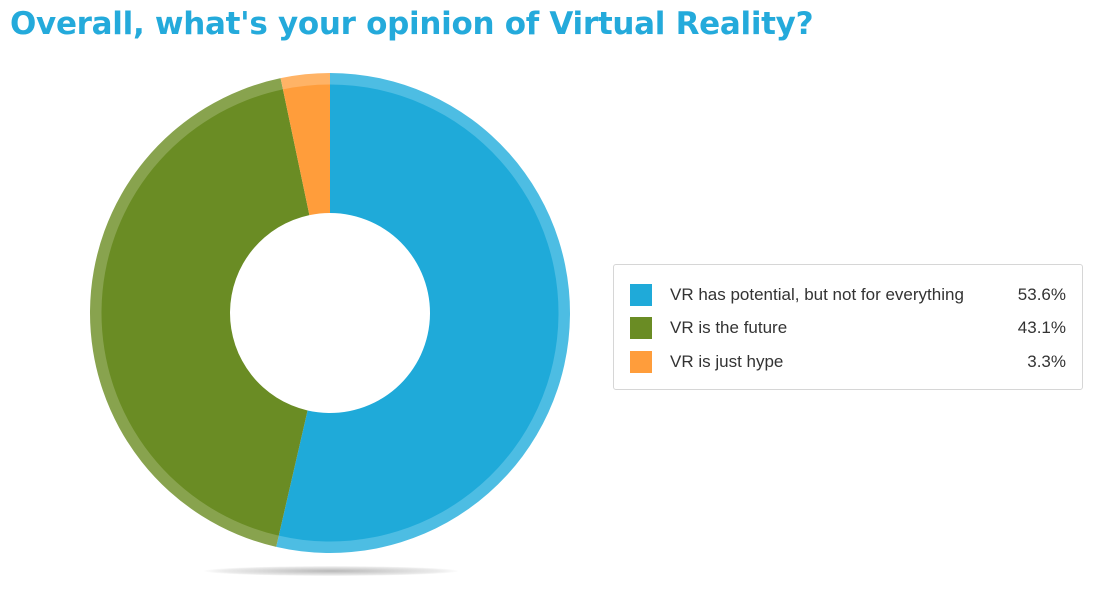  What do you see at coordinates (305, 81) in the screenshot?
I see `slice-hype-rim` at bounding box center [305, 81].